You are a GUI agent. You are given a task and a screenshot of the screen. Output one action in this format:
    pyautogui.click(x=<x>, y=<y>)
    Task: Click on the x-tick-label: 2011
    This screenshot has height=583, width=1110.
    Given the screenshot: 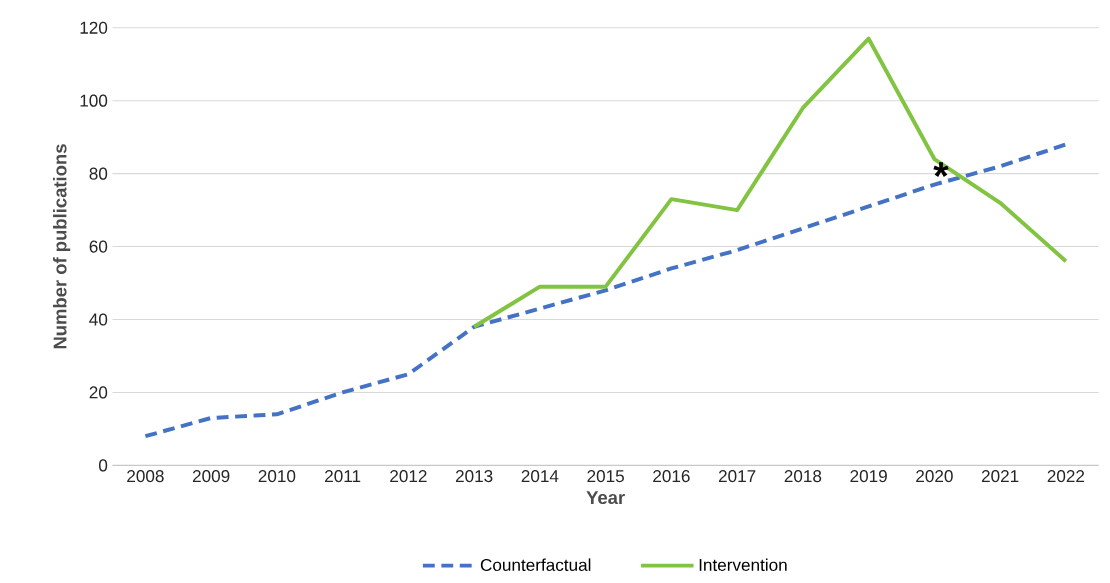 What is the action you would take?
    pyautogui.click(x=343, y=476)
    